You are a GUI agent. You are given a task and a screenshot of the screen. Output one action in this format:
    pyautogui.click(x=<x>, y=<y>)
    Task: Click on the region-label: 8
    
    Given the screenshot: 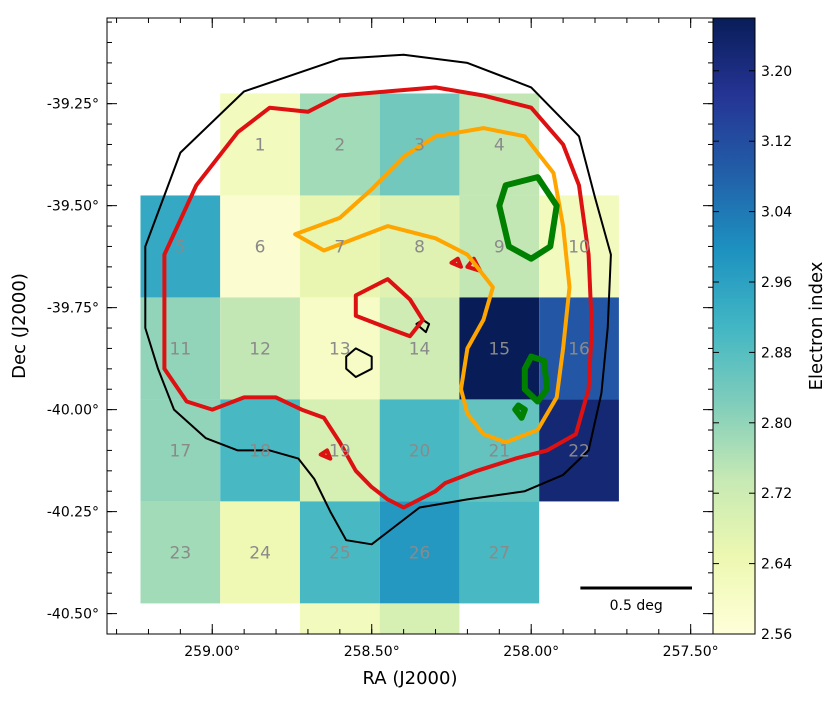 What is the action you would take?
    pyautogui.click(x=419, y=247)
    